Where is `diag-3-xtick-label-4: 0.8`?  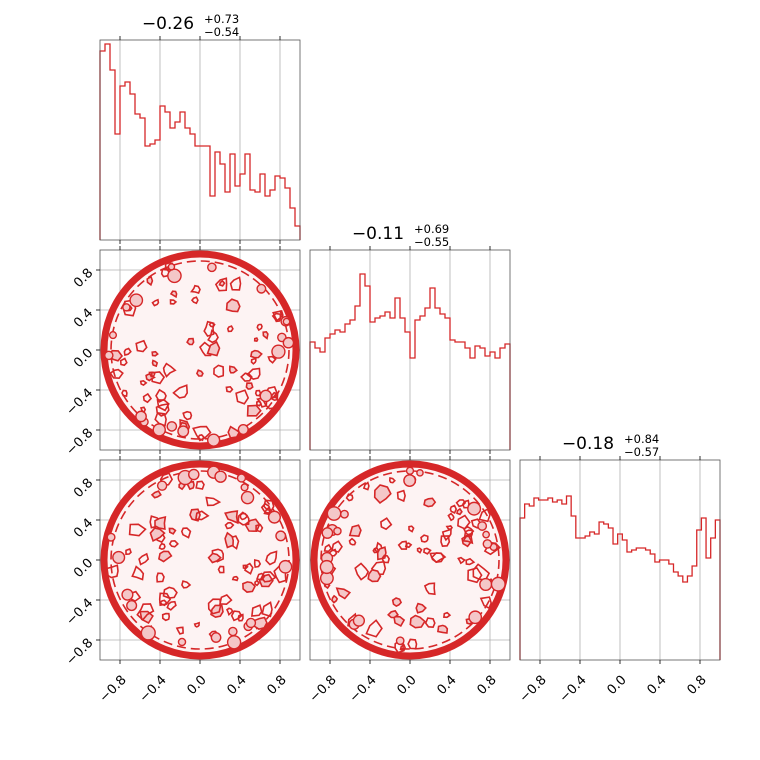 diag-3-xtick-label-4: 0.8 is located at coordinates (696, 685).